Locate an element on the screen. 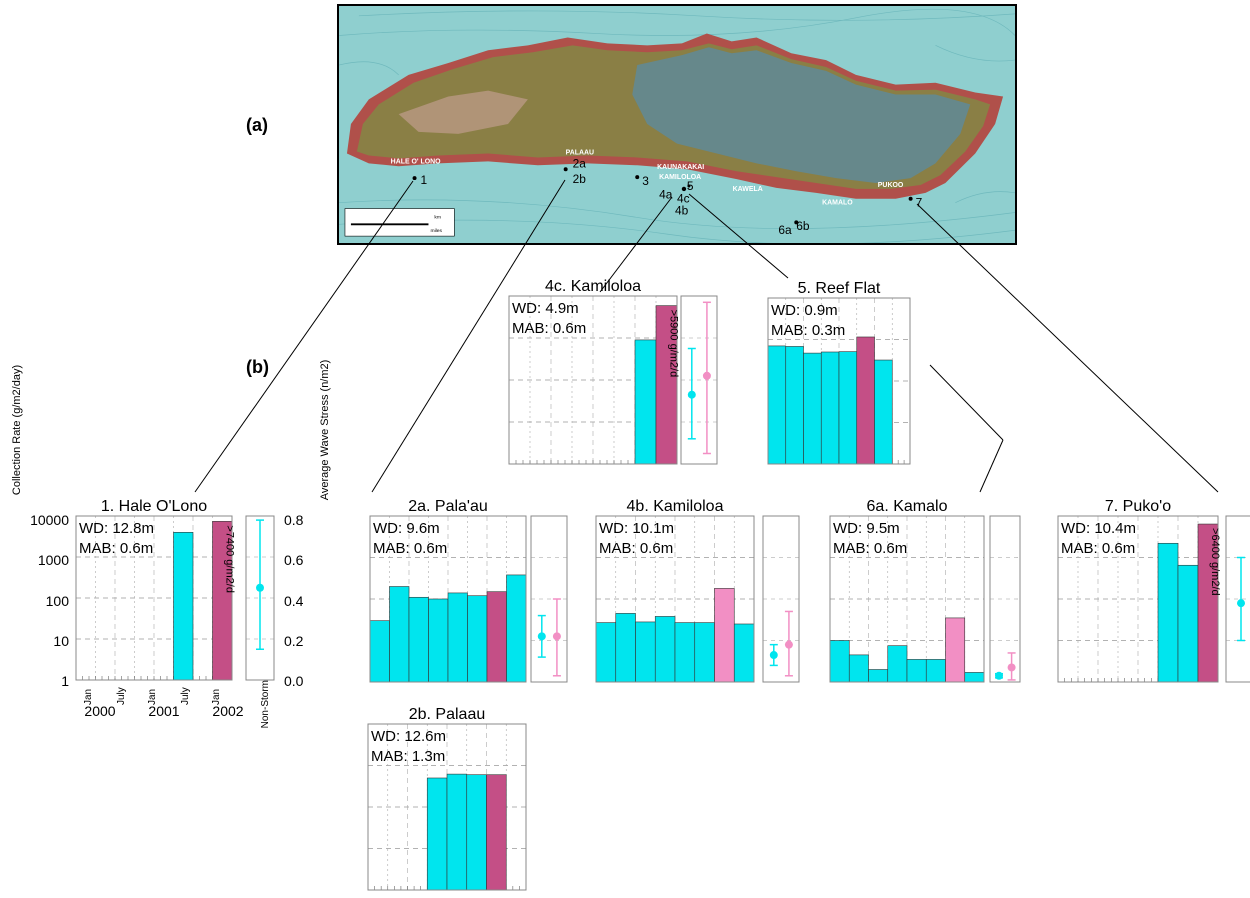 The image size is (1250, 898). xyear-2000: 2000 is located at coordinates (99, 711).